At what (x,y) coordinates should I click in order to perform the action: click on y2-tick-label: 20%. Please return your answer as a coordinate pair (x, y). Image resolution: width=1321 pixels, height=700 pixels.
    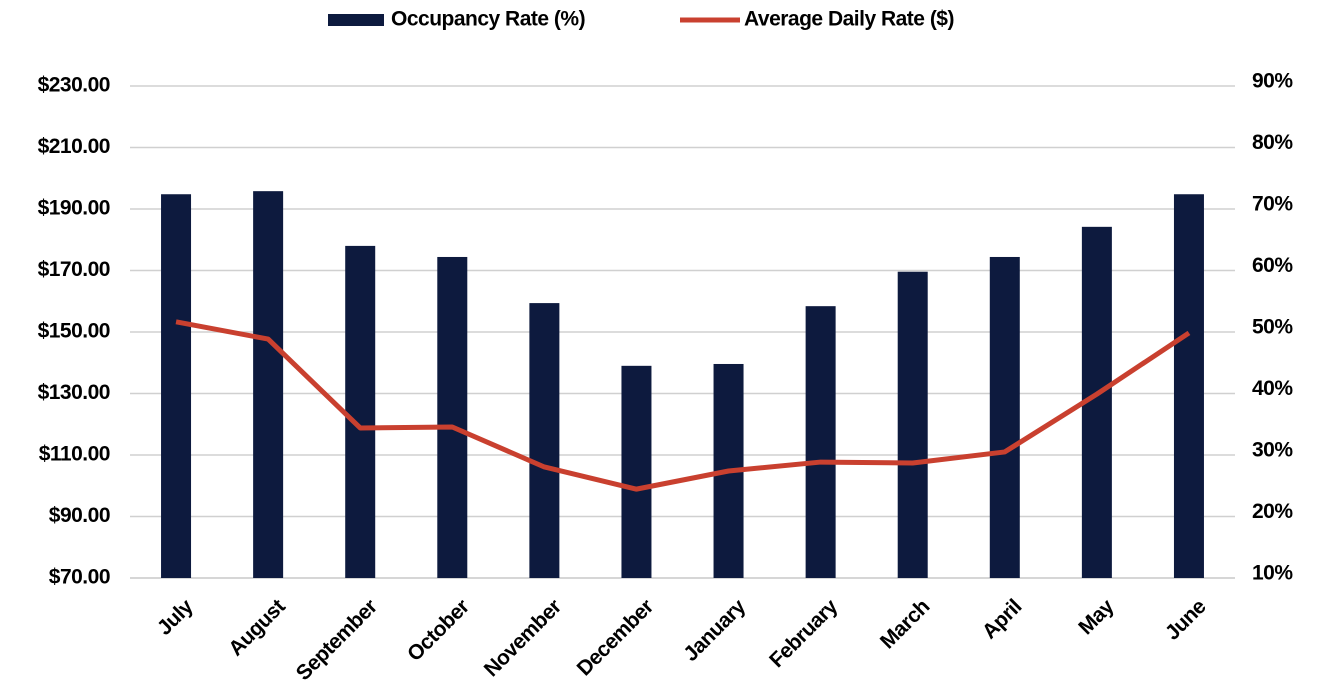
    Looking at the image, I should click on (1272, 511).